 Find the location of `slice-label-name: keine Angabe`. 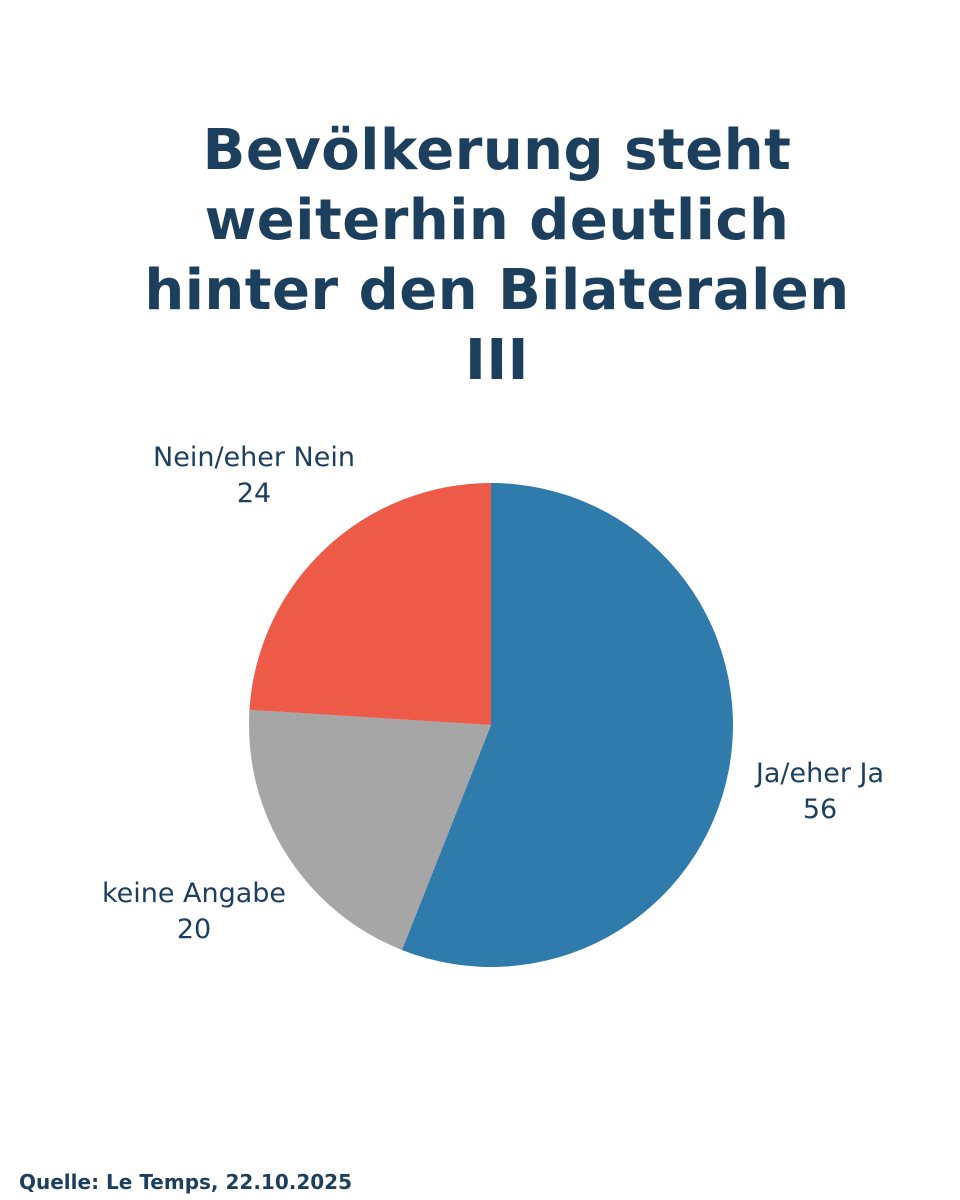

slice-label-name: keine Angabe is located at coordinates (194, 893).